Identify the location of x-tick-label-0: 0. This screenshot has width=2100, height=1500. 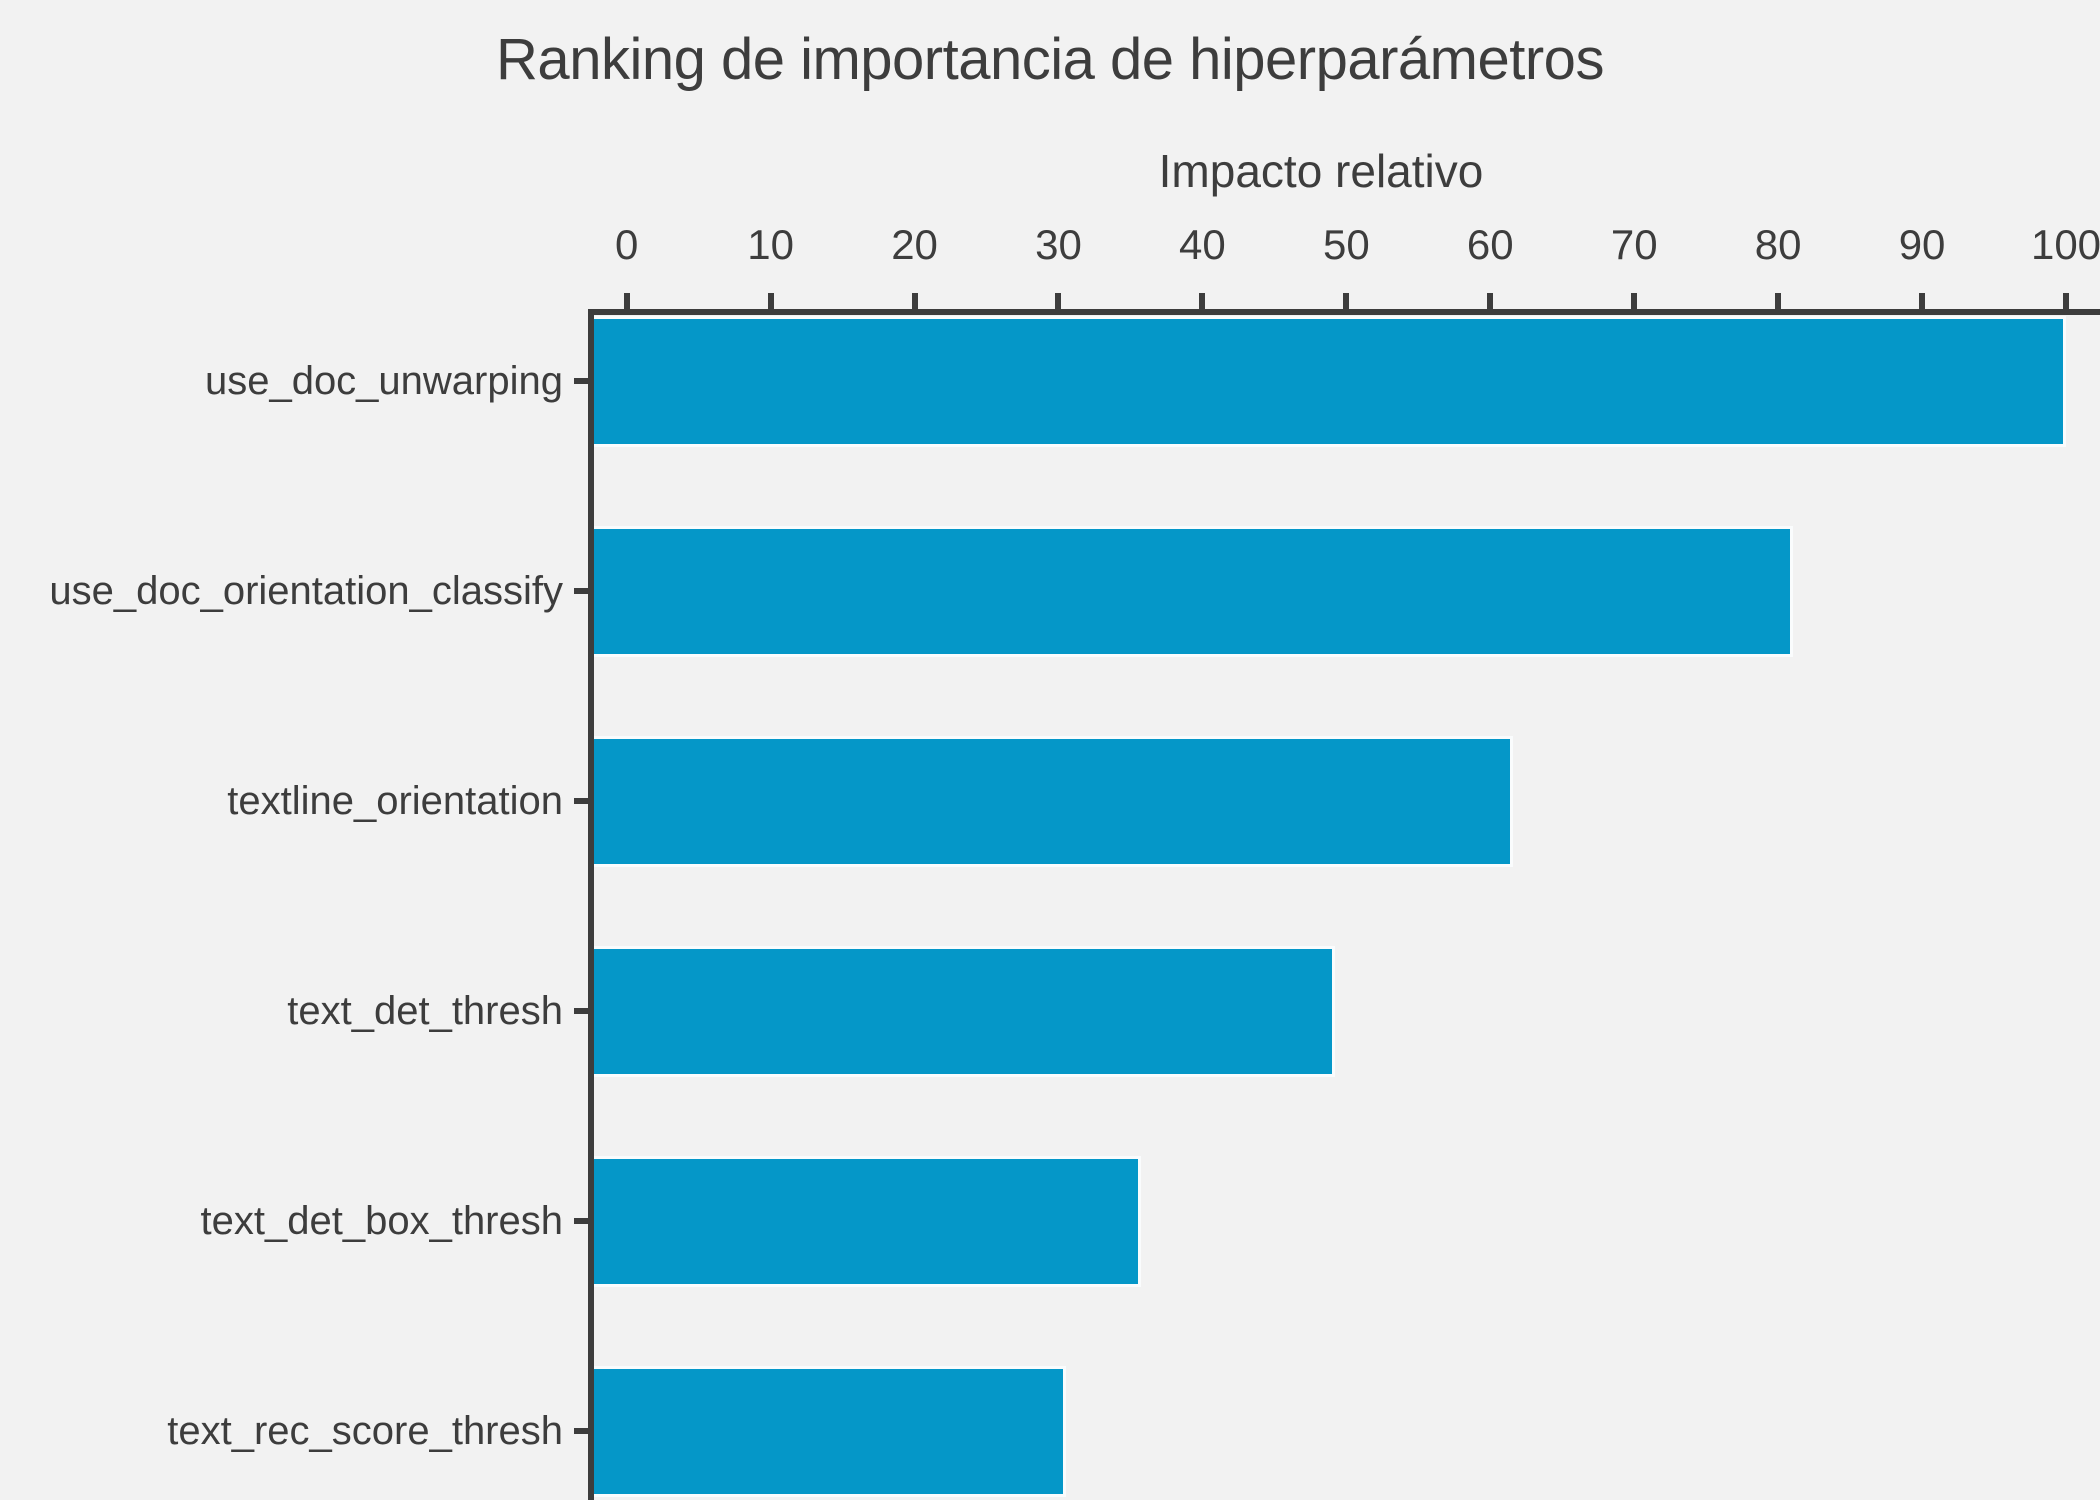
(627, 244).